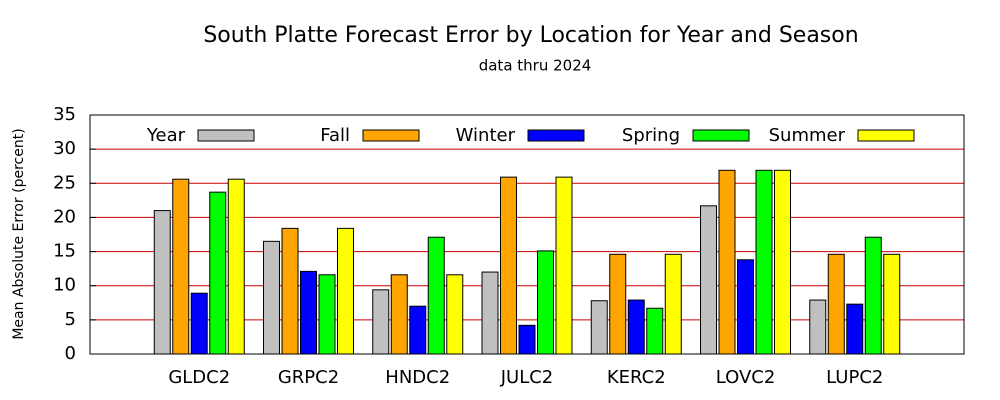 Image resolution: width=1000 pixels, height=400 pixels. Describe the element at coordinates (636, 377) in the screenshot. I see `x-tick-label: KERC2` at that location.